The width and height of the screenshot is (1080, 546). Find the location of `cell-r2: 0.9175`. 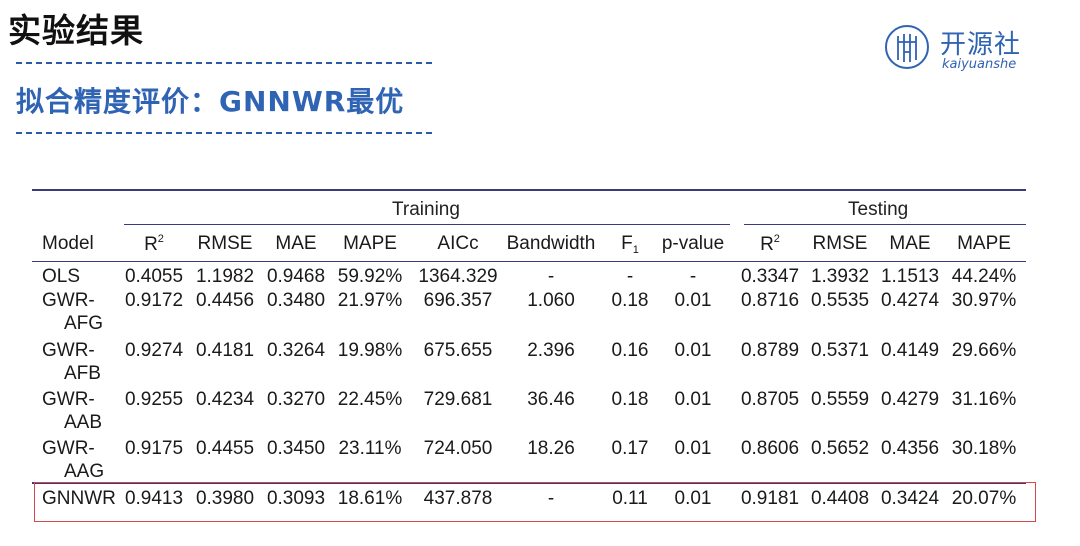

cell-r2: 0.9175 is located at coordinates (154, 448).